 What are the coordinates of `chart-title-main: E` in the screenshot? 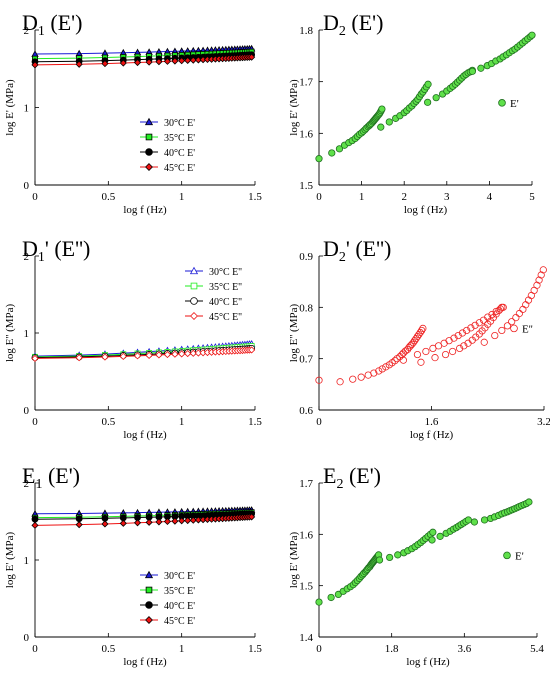 It's located at (28, 475).